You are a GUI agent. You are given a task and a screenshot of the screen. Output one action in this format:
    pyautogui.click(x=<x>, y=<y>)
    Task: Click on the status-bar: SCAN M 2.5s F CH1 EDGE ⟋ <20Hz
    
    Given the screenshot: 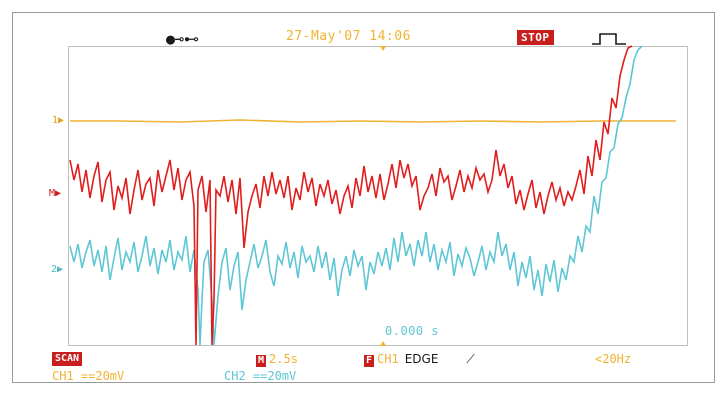 What is the action you would take?
    pyautogui.click(x=382, y=359)
    